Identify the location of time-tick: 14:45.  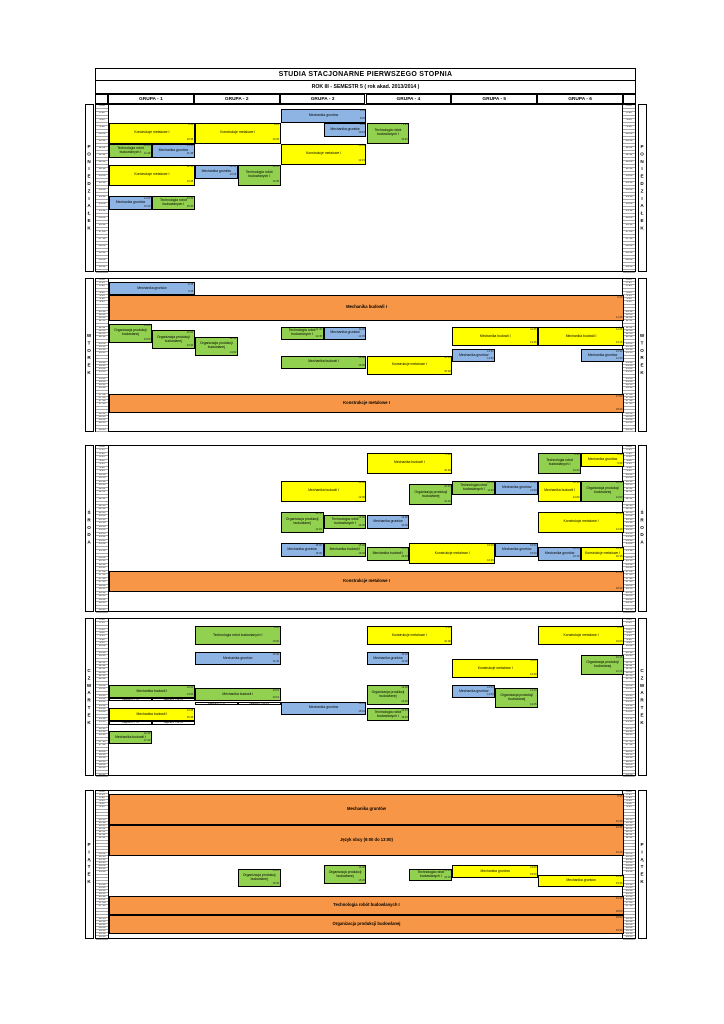
(102, 367).